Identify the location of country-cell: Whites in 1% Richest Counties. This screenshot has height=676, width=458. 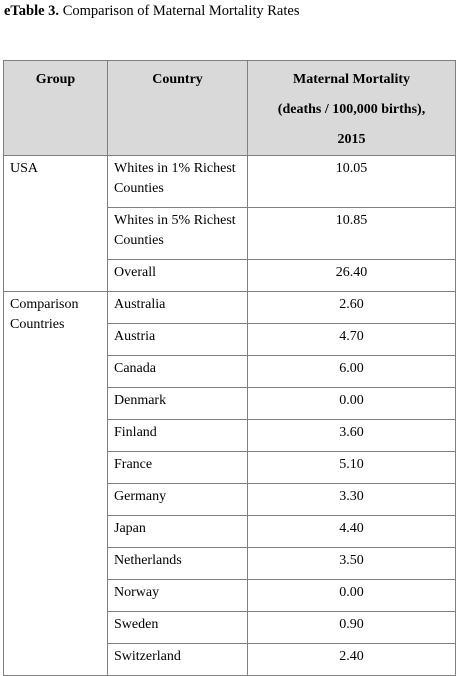
(177, 181).